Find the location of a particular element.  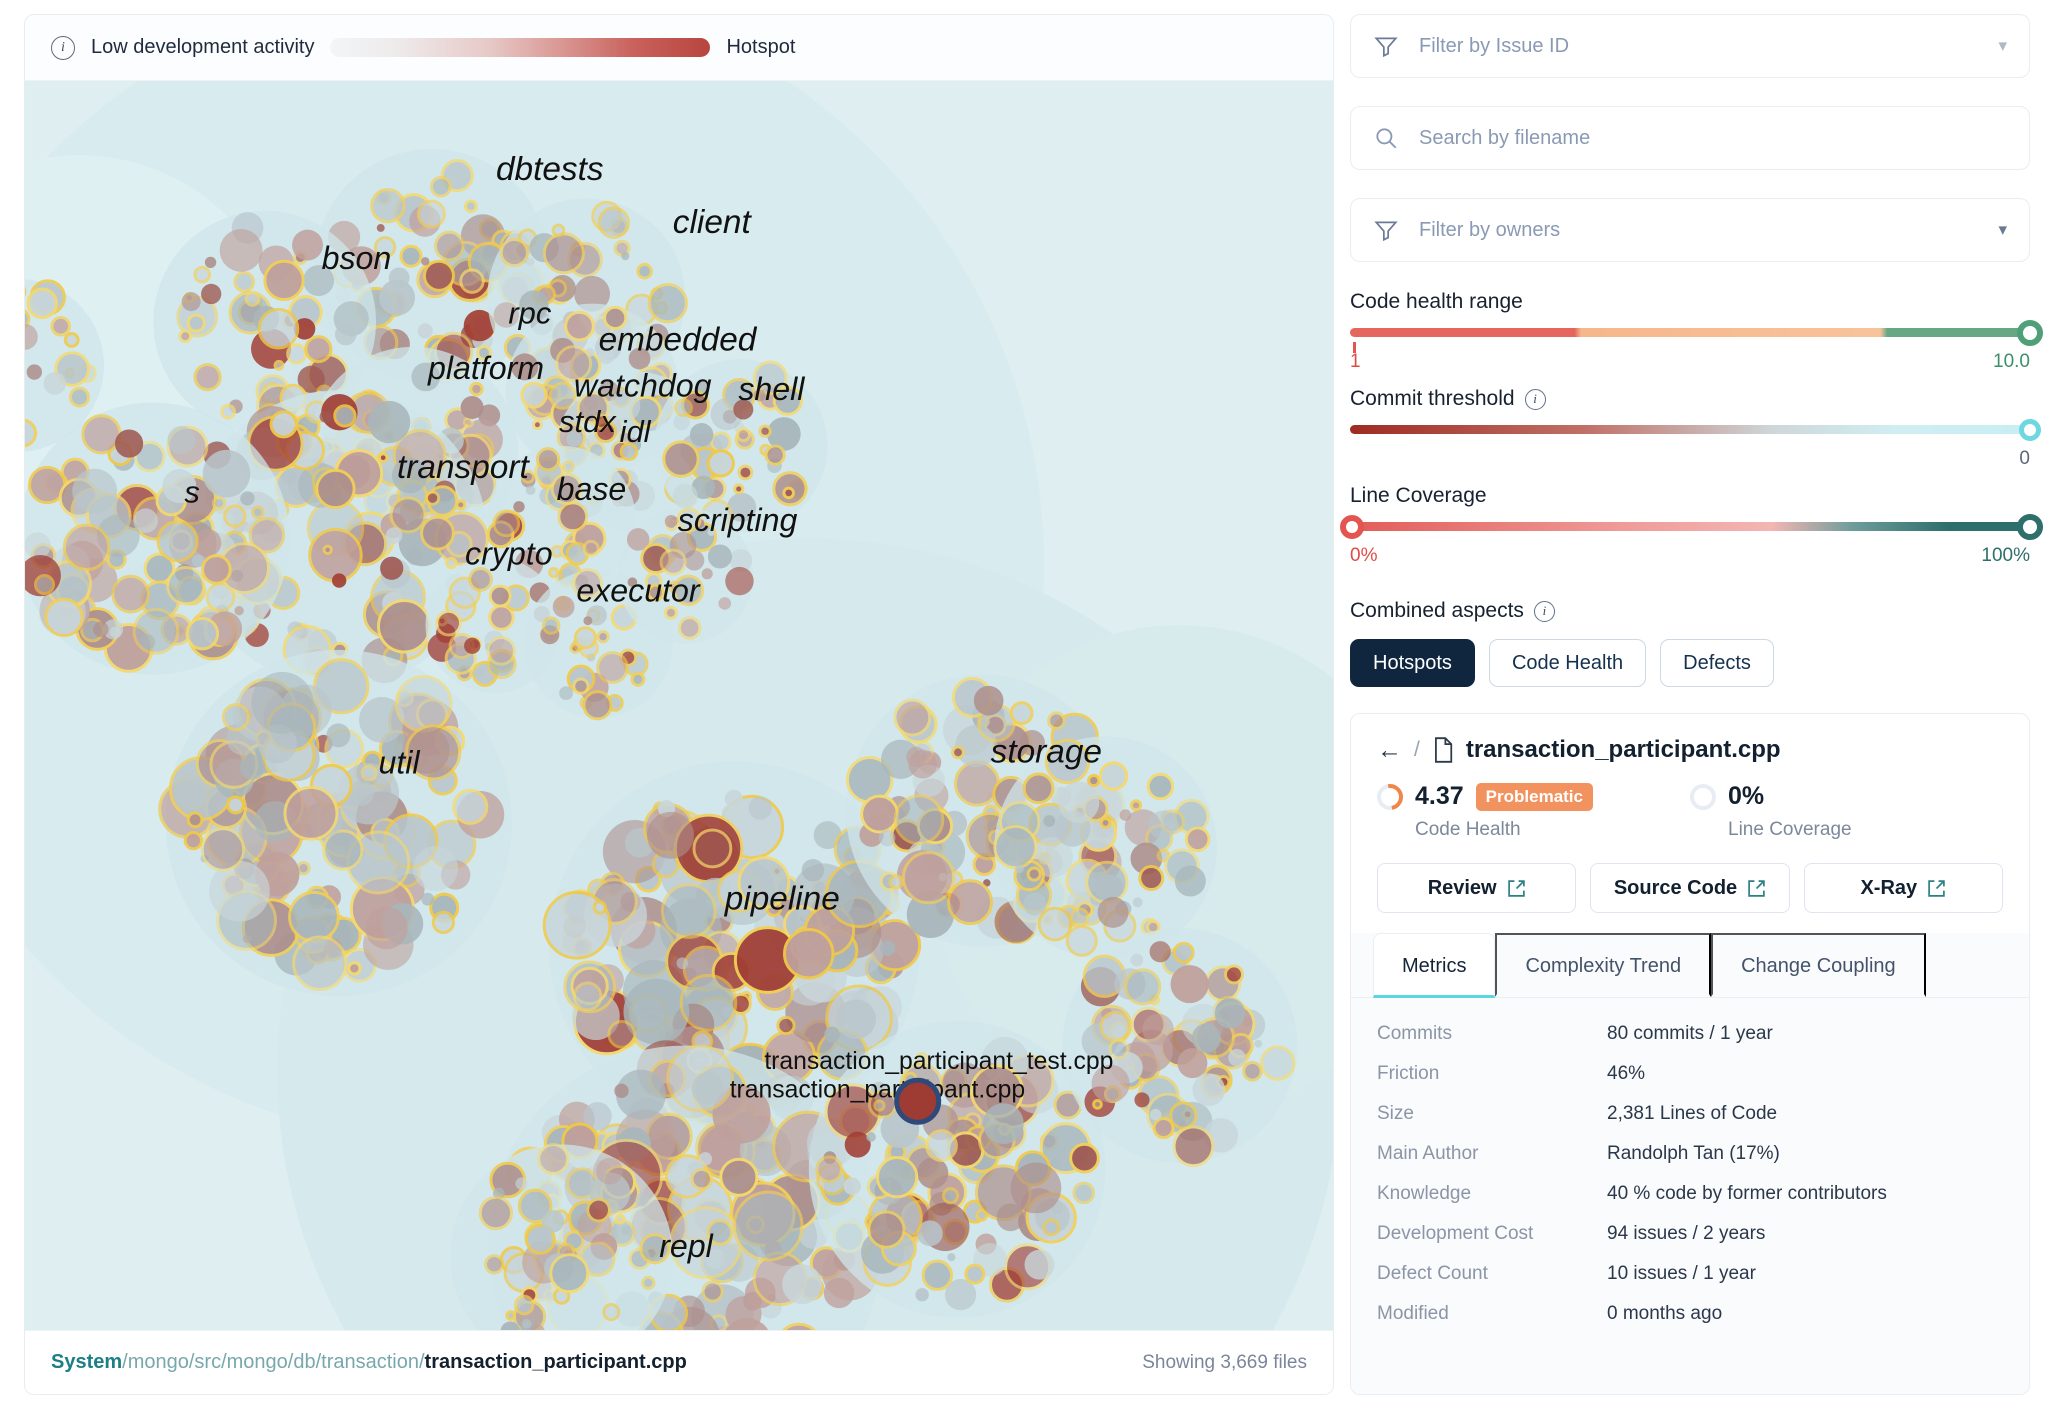

bubble-cluster is located at coordinates (685, 575).